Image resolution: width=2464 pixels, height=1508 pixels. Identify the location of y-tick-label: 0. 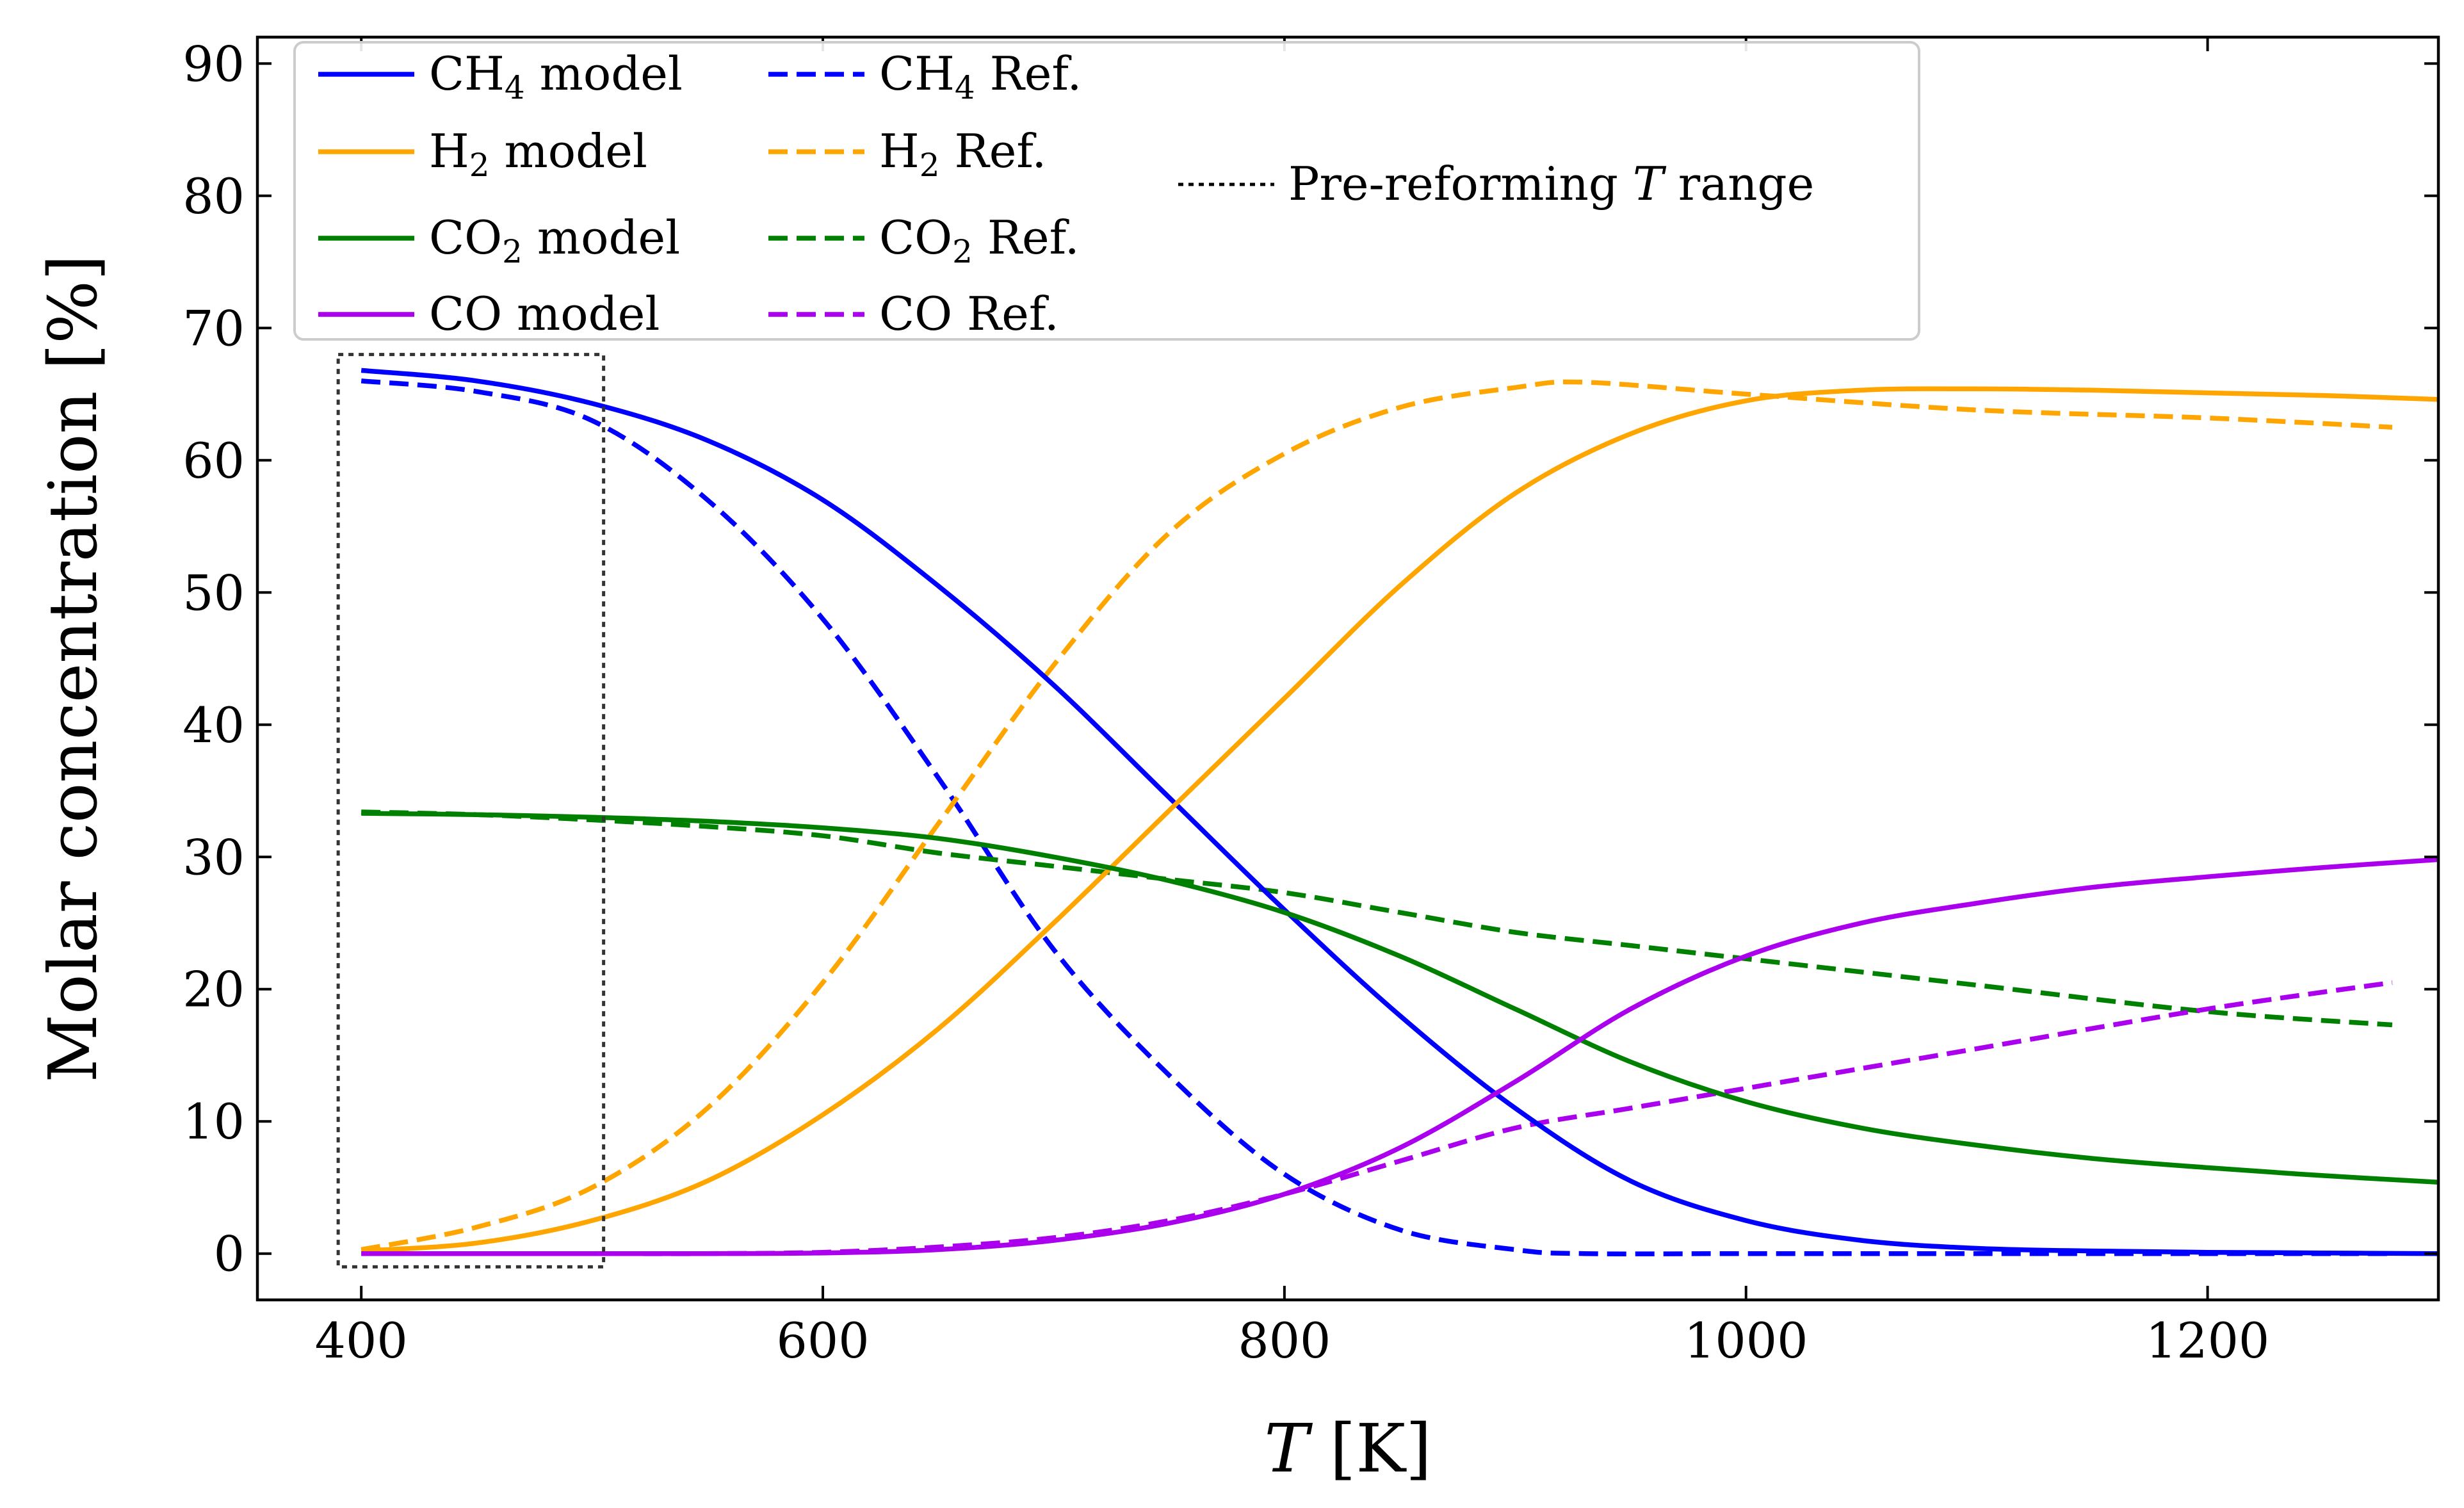
(230, 1254).